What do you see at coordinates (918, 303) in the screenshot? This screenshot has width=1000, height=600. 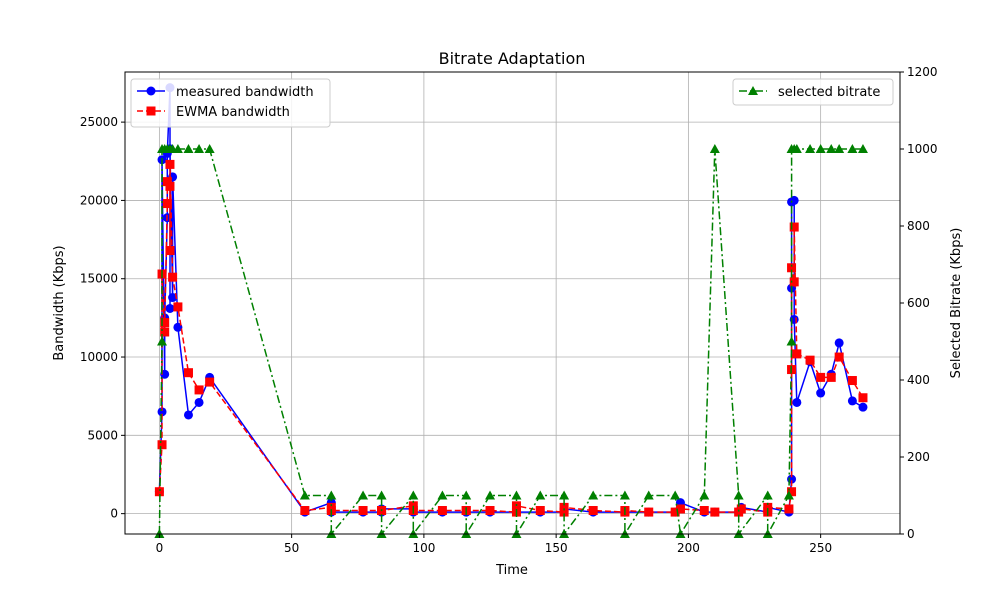 I see `y2-tick-label: 600` at bounding box center [918, 303].